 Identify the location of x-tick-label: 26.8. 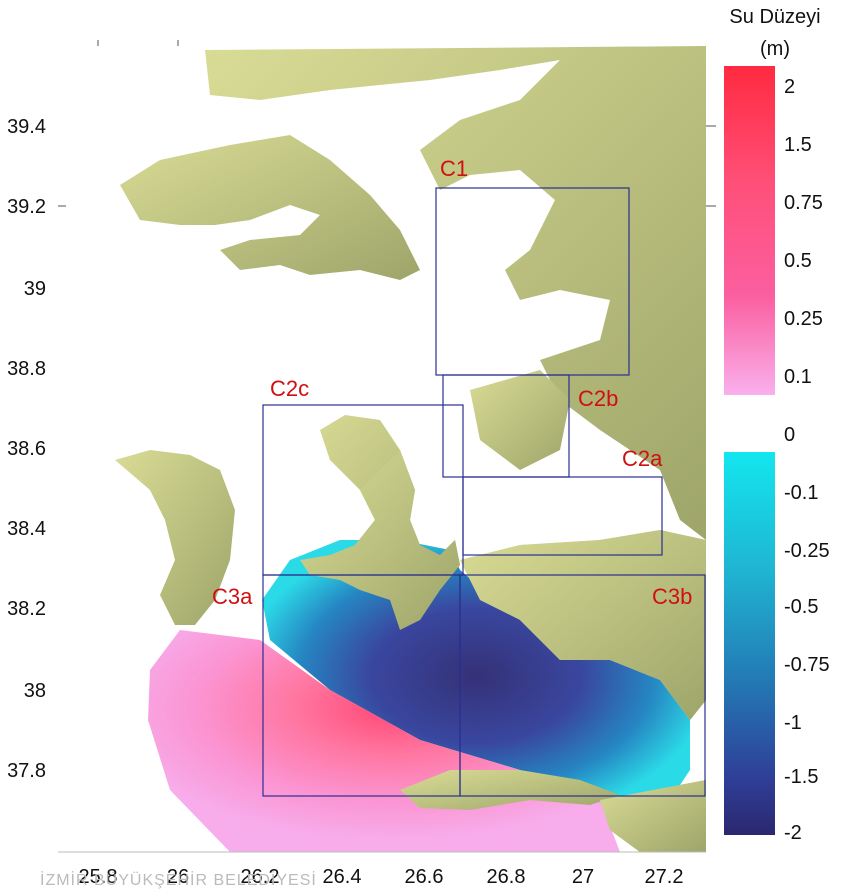
(506, 877).